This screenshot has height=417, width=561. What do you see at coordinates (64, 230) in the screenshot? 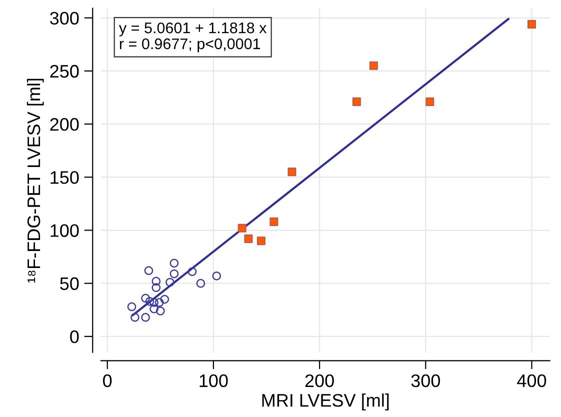
I see `y-tick-label: 100` at bounding box center [64, 230].